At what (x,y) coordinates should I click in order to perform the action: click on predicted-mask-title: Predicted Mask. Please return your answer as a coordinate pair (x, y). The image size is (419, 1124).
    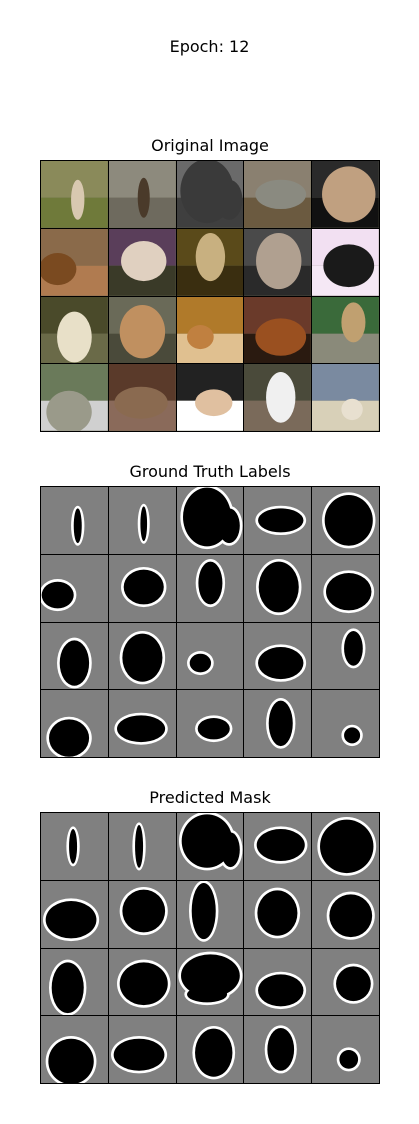
    Looking at the image, I should click on (210, 797).